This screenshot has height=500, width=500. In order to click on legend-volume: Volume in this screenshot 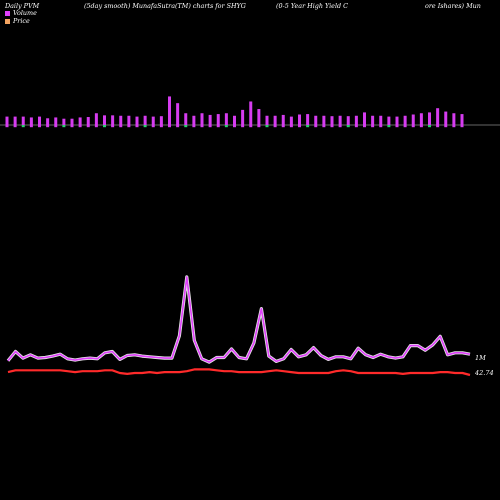, I will do `click(21, 13)`.